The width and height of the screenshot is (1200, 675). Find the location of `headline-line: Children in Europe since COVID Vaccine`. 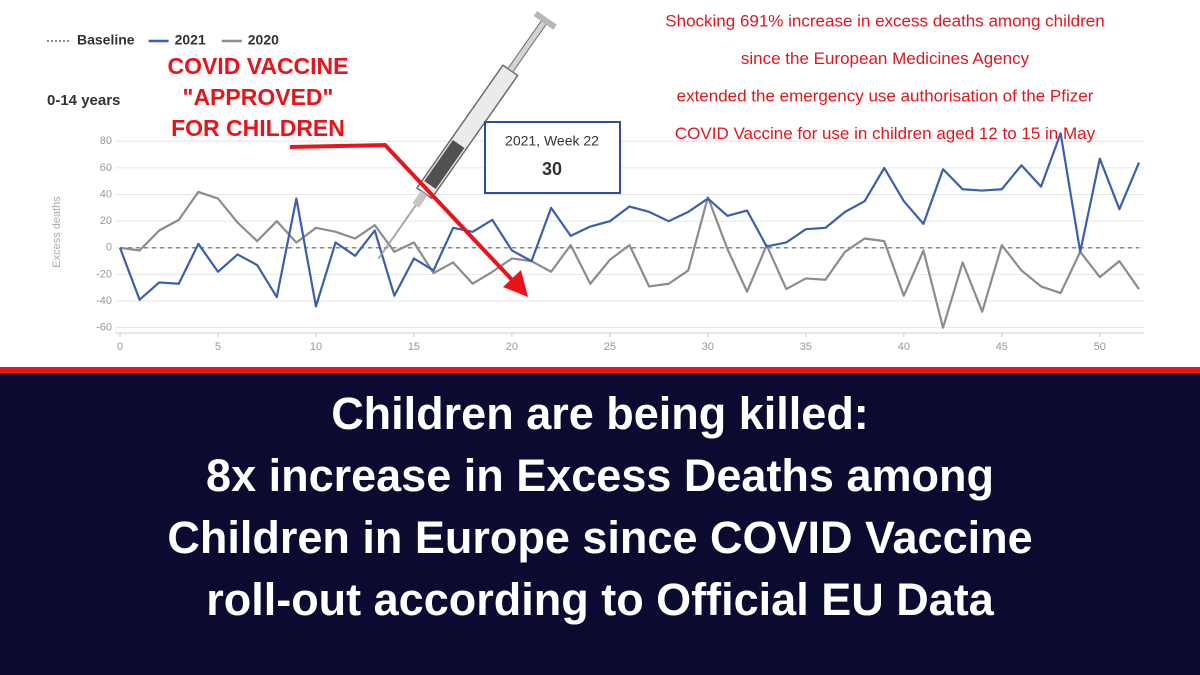

headline-line: Children in Europe since COVID Vaccine is located at coordinates (599, 537).